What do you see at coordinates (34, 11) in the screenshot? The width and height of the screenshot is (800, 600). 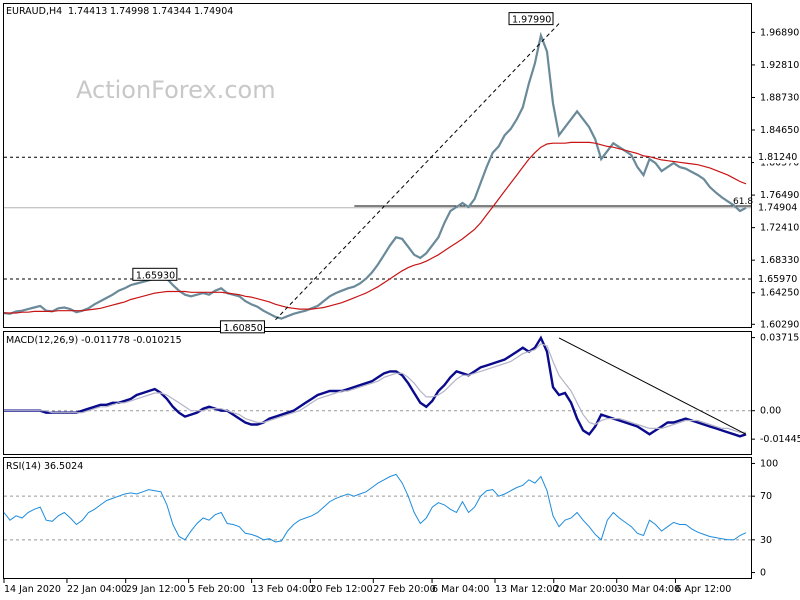 I see `symbol-label: EURAUD,H4` at bounding box center [34, 11].